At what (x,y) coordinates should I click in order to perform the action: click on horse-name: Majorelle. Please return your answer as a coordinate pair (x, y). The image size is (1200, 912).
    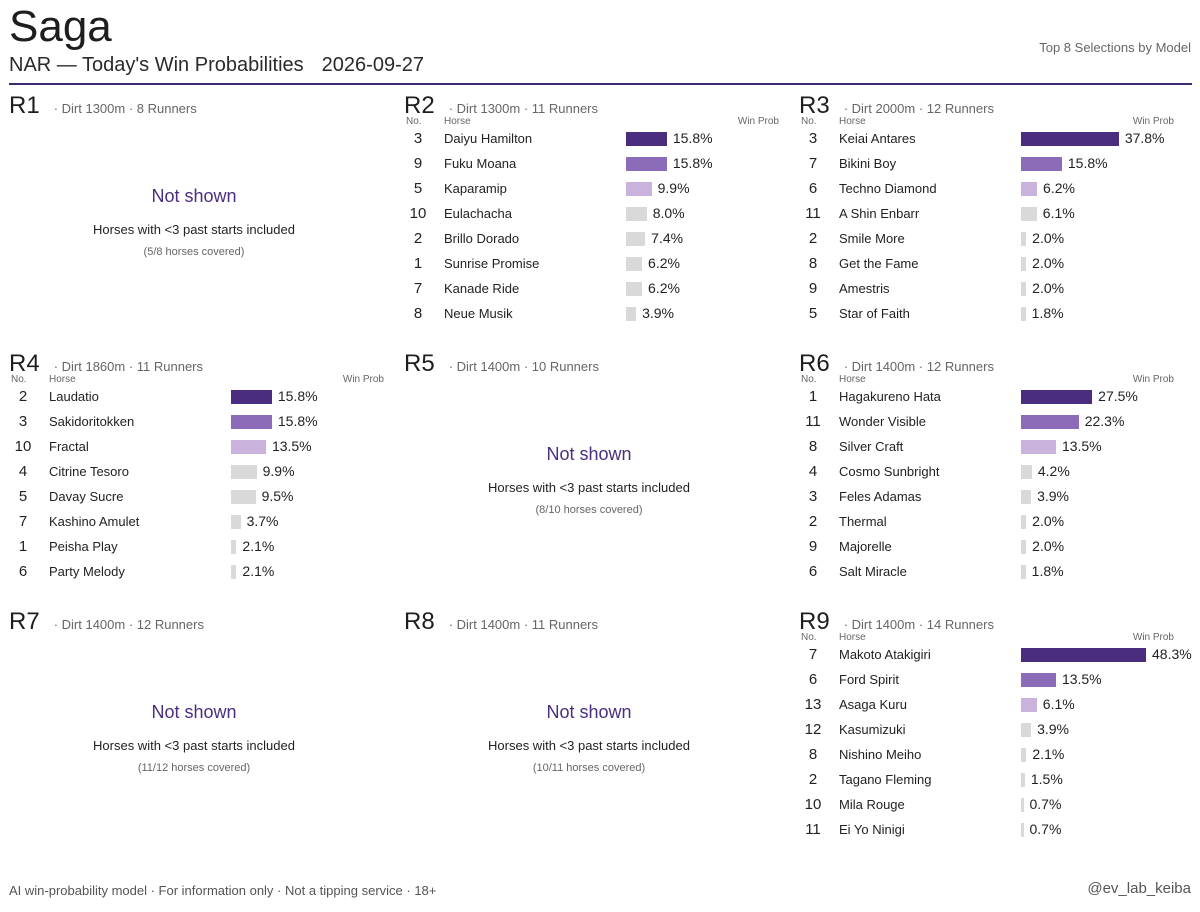
    Looking at the image, I should click on (865, 546).